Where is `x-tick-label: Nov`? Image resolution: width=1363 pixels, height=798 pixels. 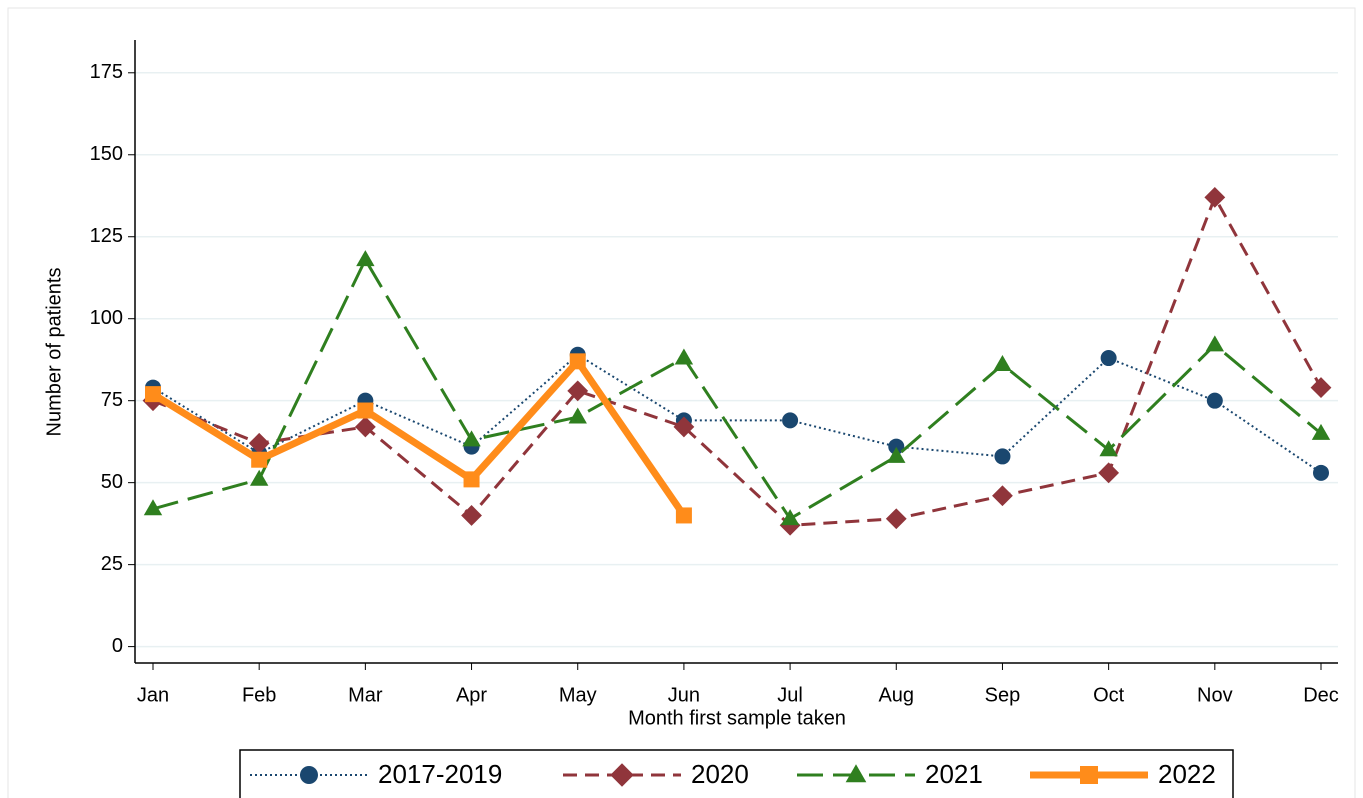 x-tick-label: Nov is located at coordinates (1215, 695).